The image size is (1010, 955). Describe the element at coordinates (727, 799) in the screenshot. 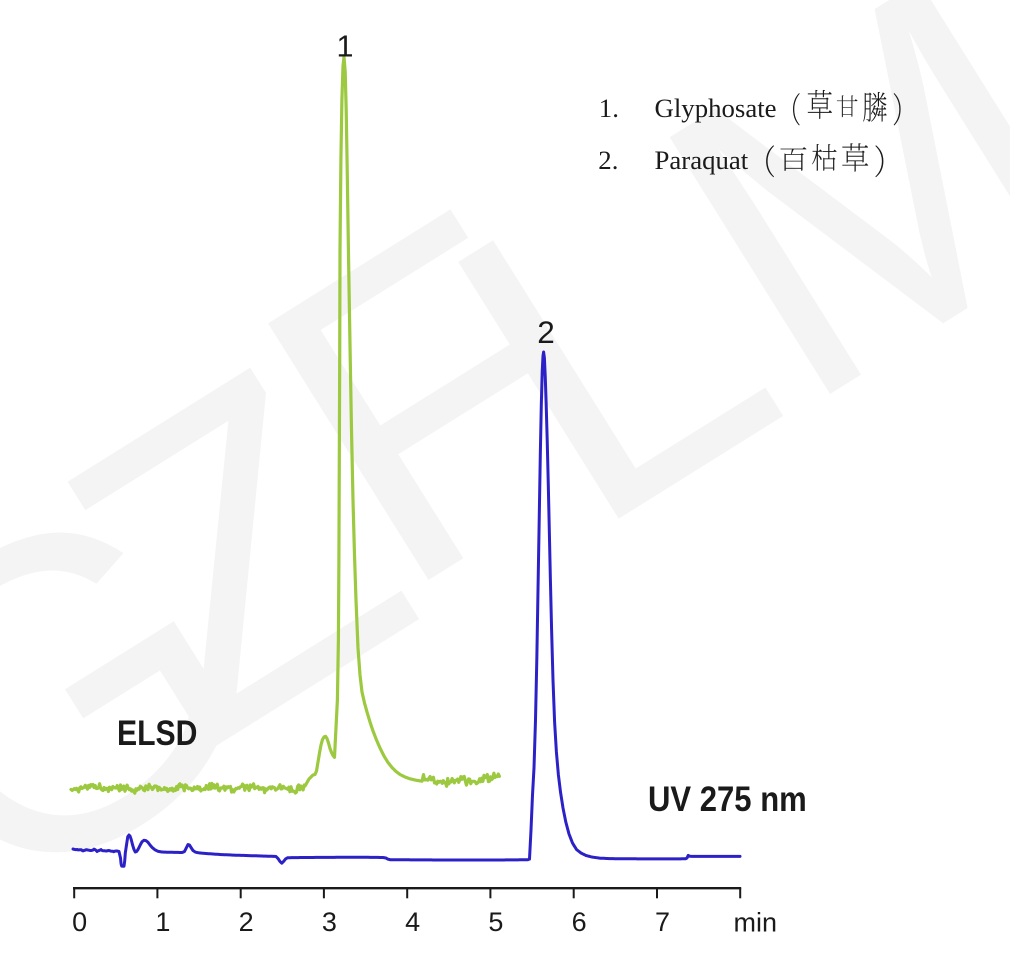

I see `svg-text: UV 275 nm` at that location.